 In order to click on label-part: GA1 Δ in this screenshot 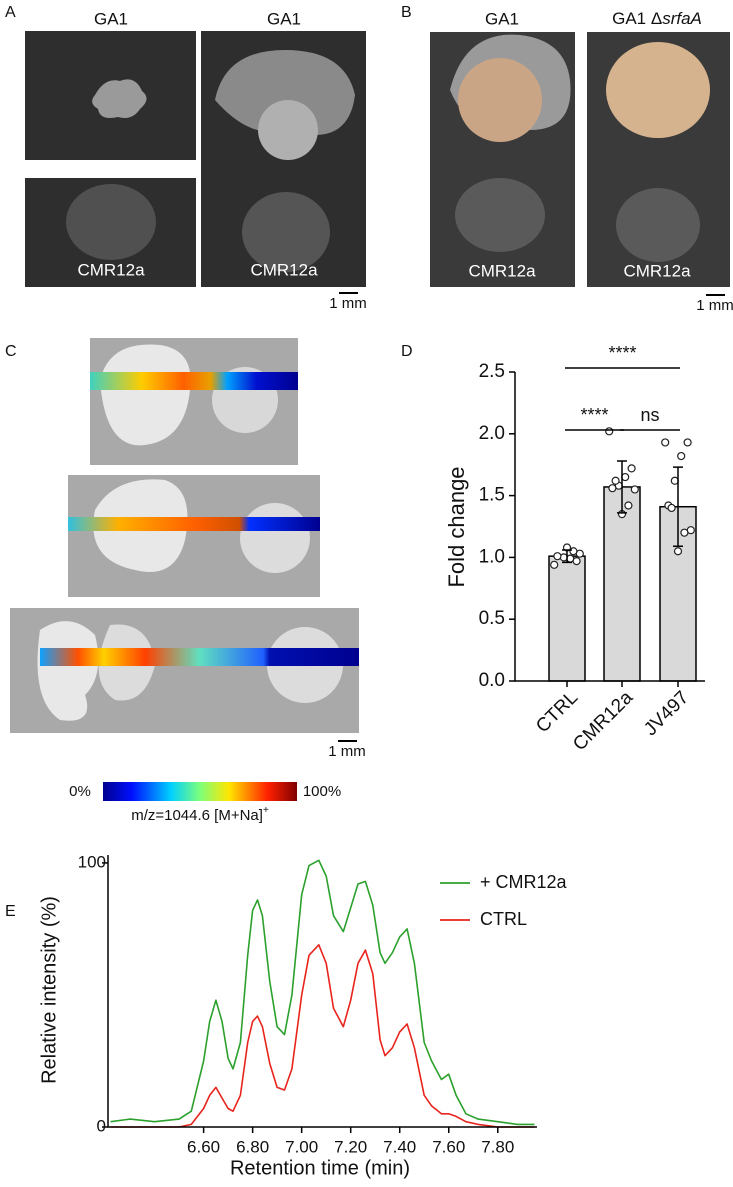, I will do `click(637, 18)`.